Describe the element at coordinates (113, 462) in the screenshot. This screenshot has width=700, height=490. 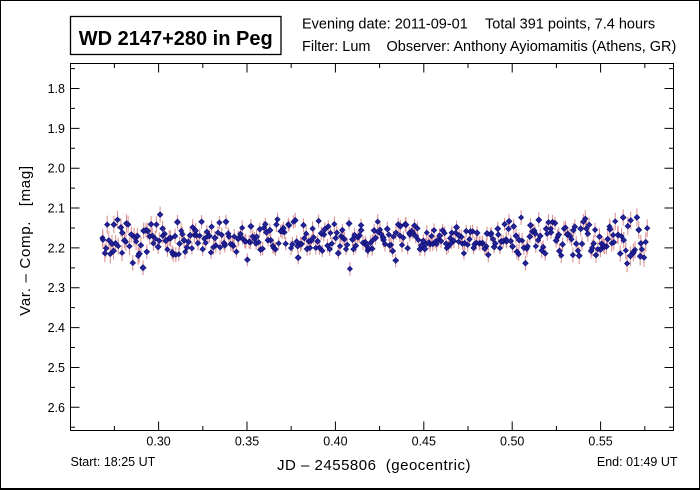
I see `svg-text: Start: 18:25 UT` at that location.